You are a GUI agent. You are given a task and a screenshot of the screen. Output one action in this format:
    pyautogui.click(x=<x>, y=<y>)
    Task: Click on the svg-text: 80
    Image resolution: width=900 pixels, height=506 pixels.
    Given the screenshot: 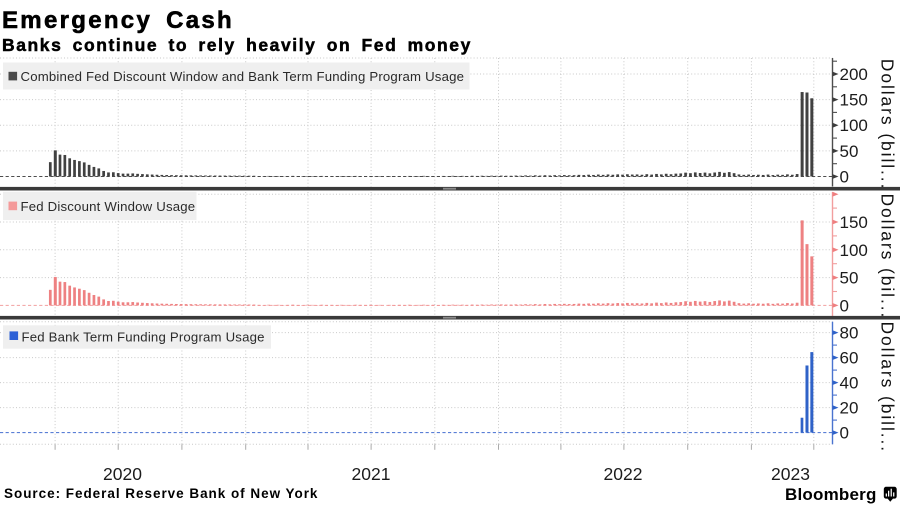 What is the action you would take?
    pyautogui.click(x=849, y=333)
    